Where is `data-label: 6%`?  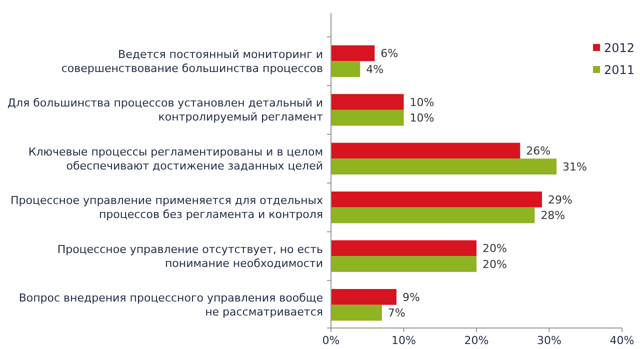
data-label: 6% is located at coordinates (389, 53).